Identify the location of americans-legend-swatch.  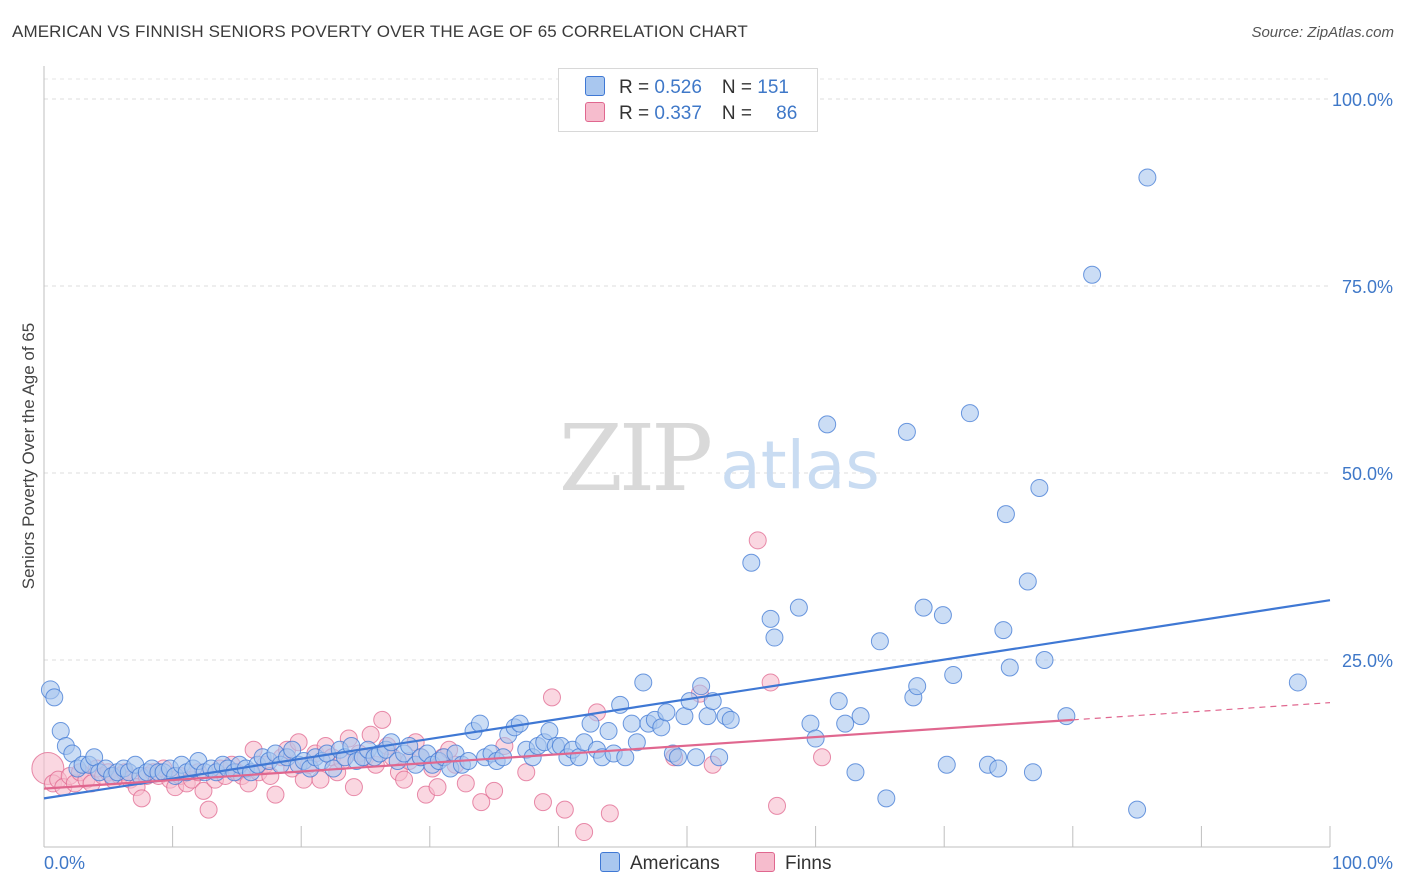
(610, 862).